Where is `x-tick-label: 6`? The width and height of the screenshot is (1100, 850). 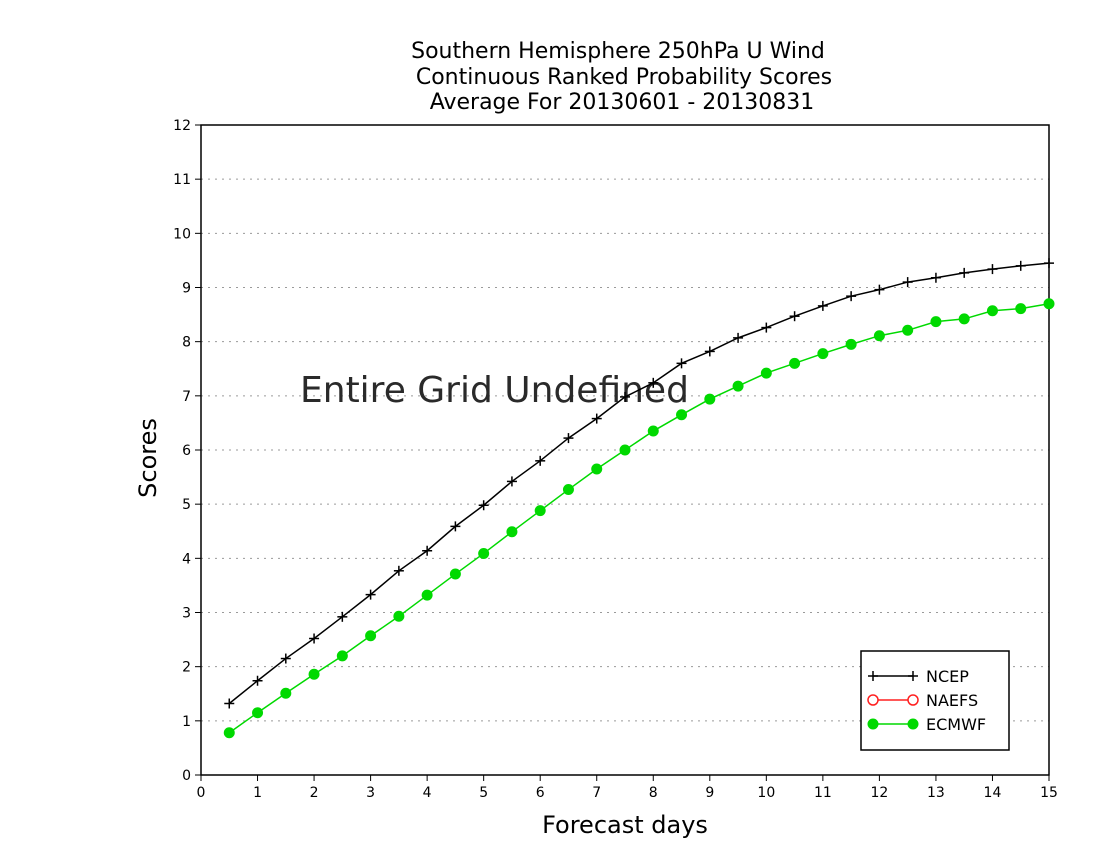 x-tick-label: 6 is located at coordinates (540, 793).